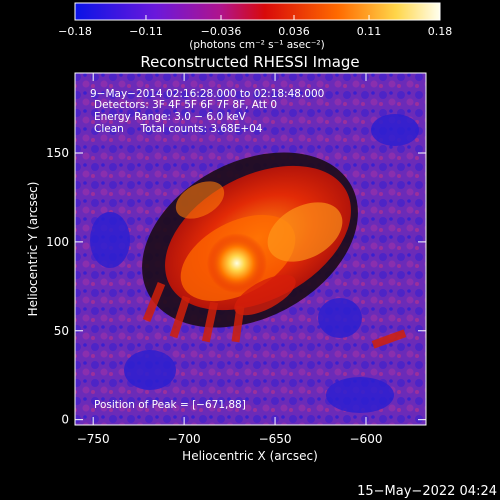 Image resolution: width=500 pixels, height=500 pixels. Describe the element at coordinates (65, 420) in the screenshot. I see `y-tick-label: 0` at that location.